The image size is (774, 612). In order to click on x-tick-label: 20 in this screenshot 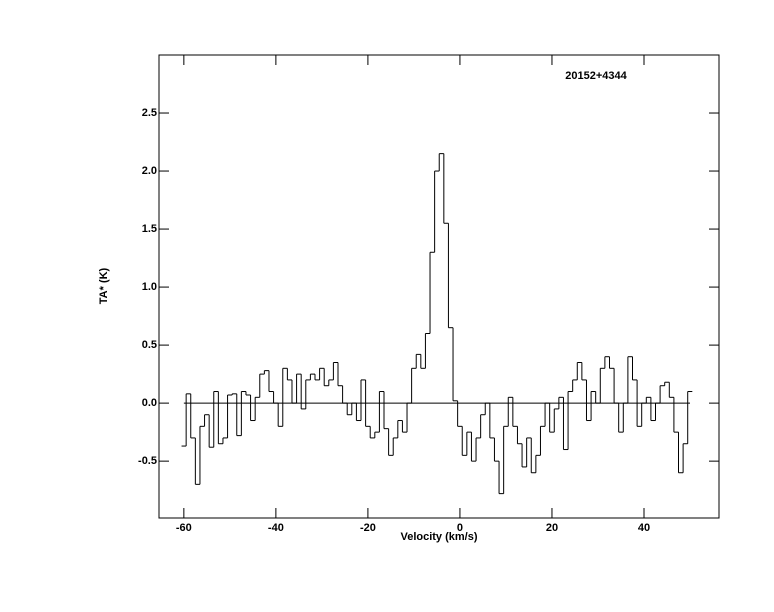, I will do `click(552, 528)`.